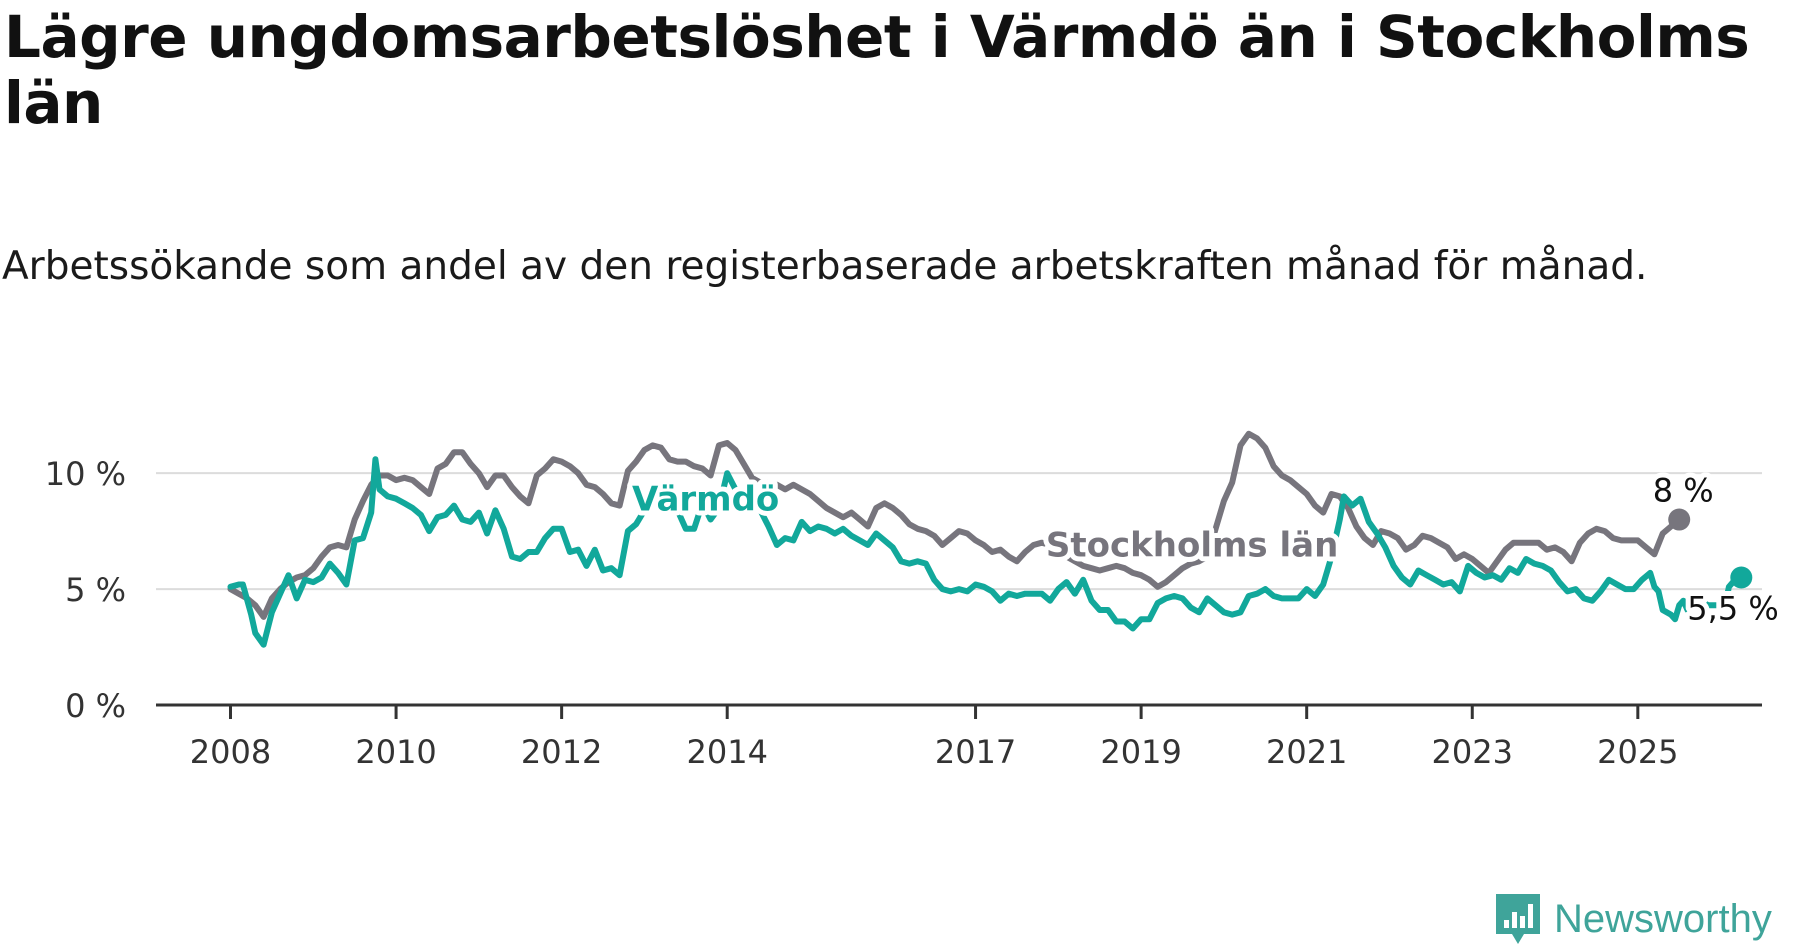 This screenshot has height=950, width=1800. Describe the element at coordinates (395, 752) in the screenshot. I see `x-tick-label: 2010` at that location.